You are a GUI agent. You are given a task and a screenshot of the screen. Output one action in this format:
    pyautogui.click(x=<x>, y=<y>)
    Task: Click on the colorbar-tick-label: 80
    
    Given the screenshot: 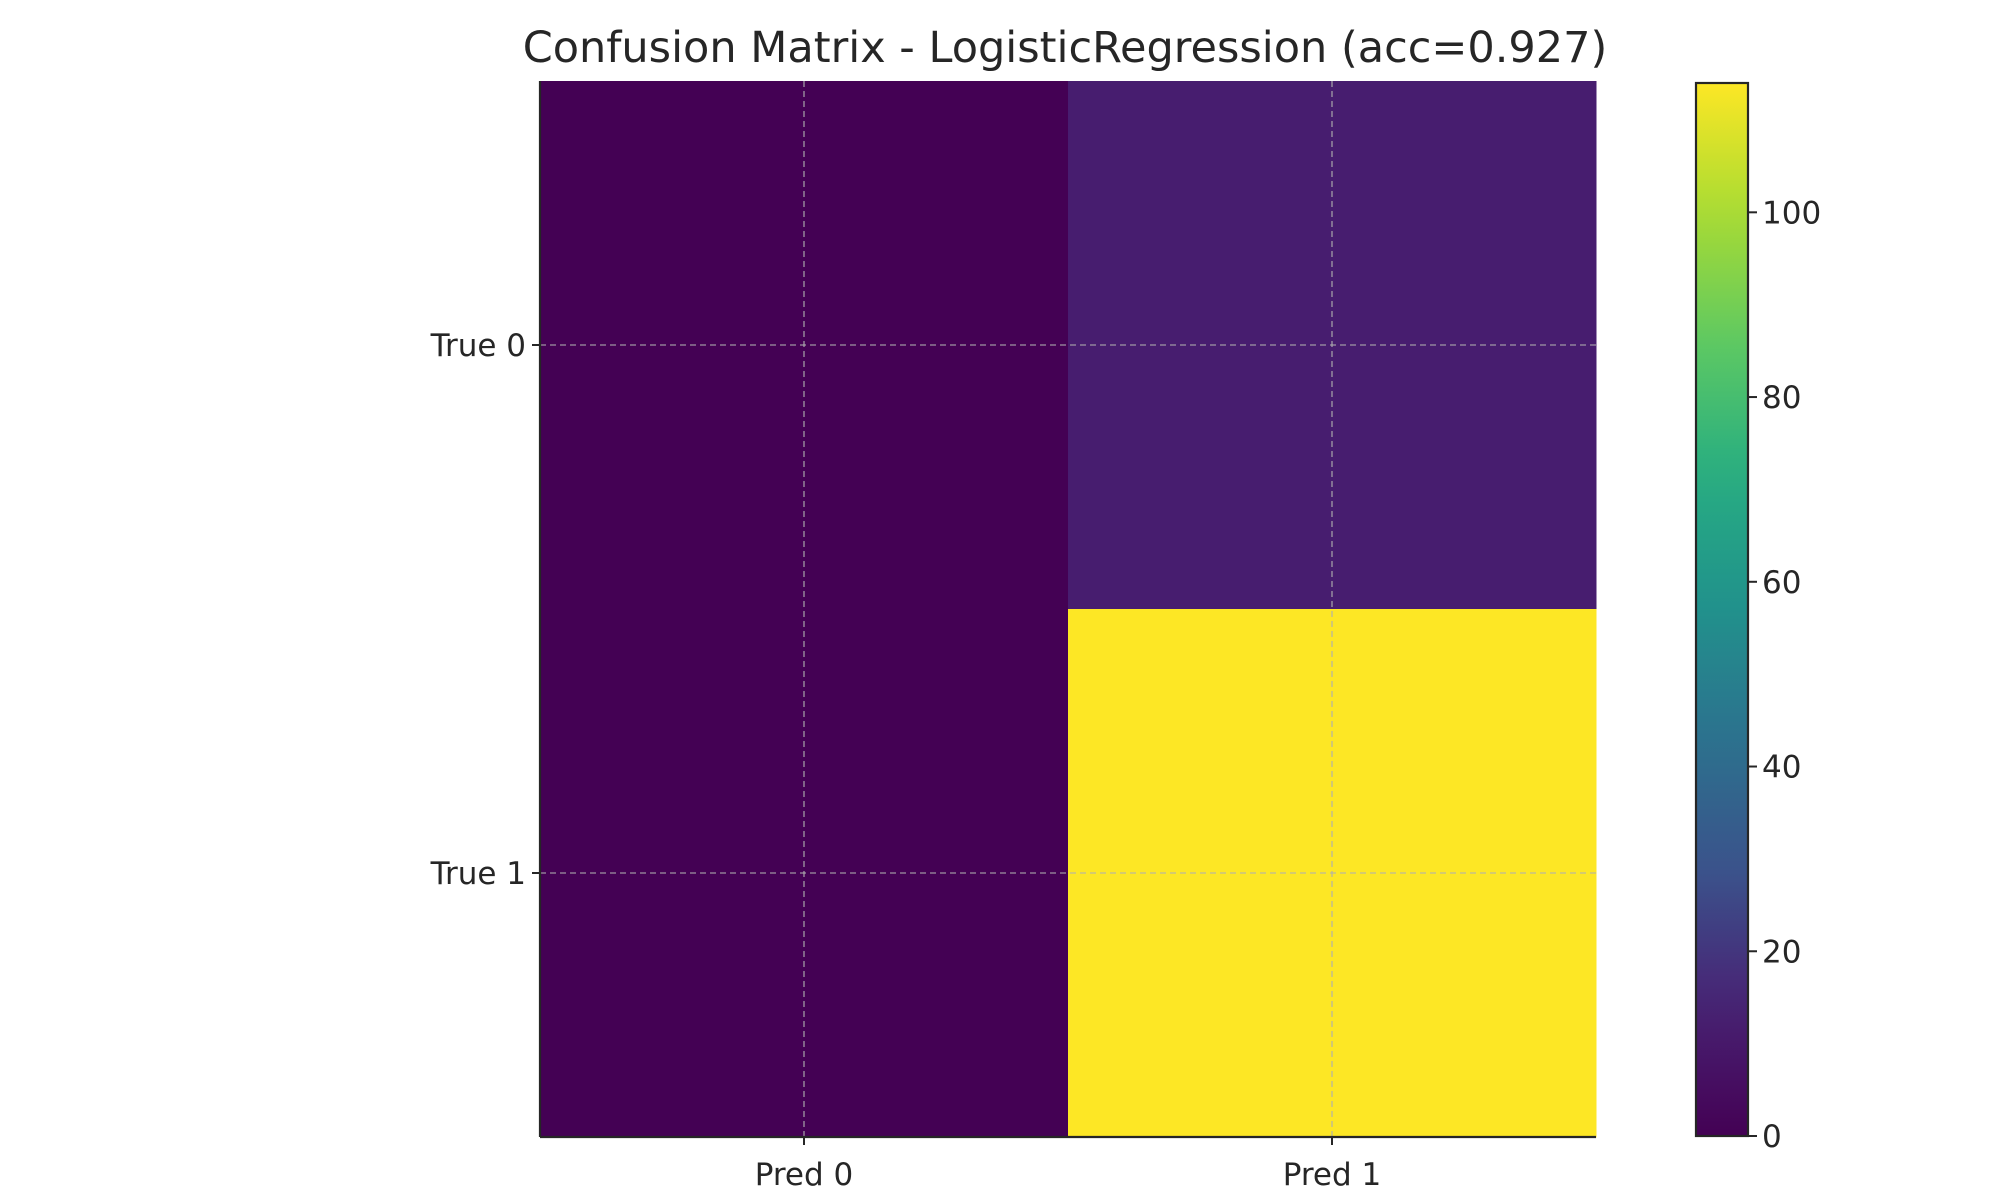 What is the action you would take?
    pyautogui.click(x=1781, y=398)
    